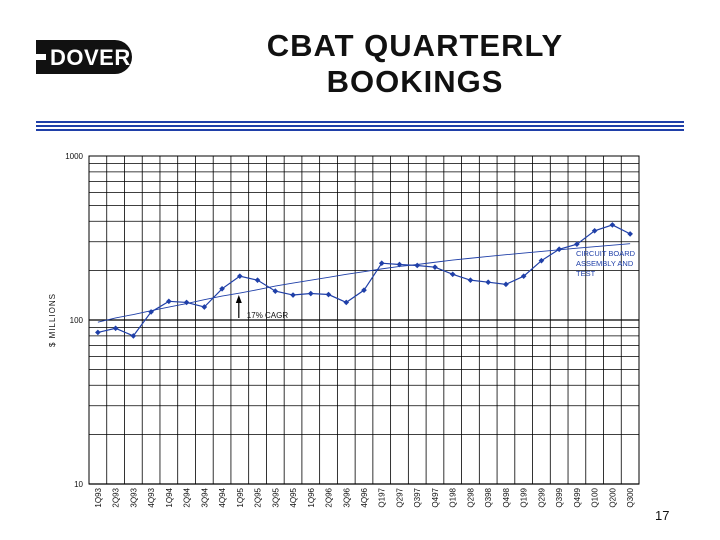 The height and width of the screenshot is (540, 720). What do you see at coordinates (435, 497) in the screenshot?
I see `x-tick-label: Q497` at bounding box center [435, 497].